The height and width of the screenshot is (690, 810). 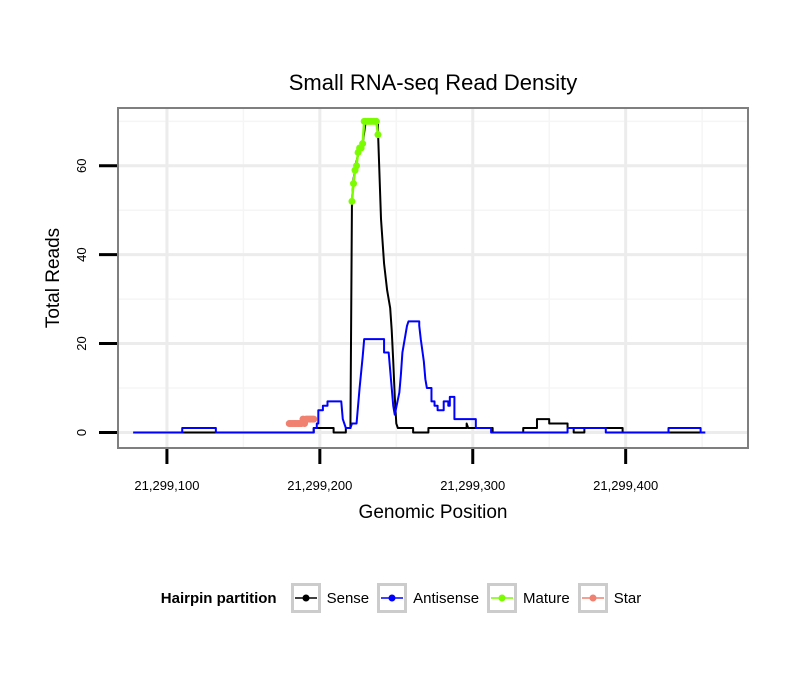 I want to click on legend-item-sense: Sense, so click(x=330, y=598).